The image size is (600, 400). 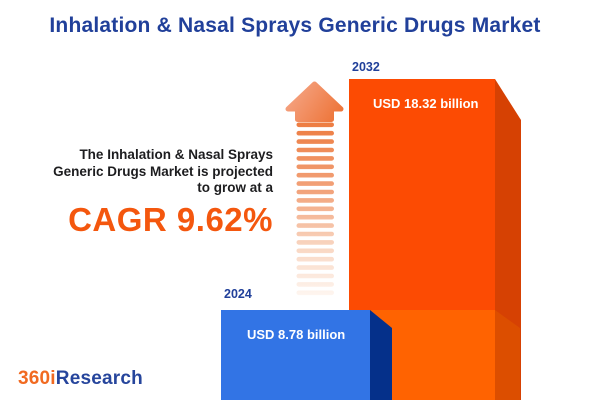 I want to click on bar-2024-side, so click(x=381, y=355).